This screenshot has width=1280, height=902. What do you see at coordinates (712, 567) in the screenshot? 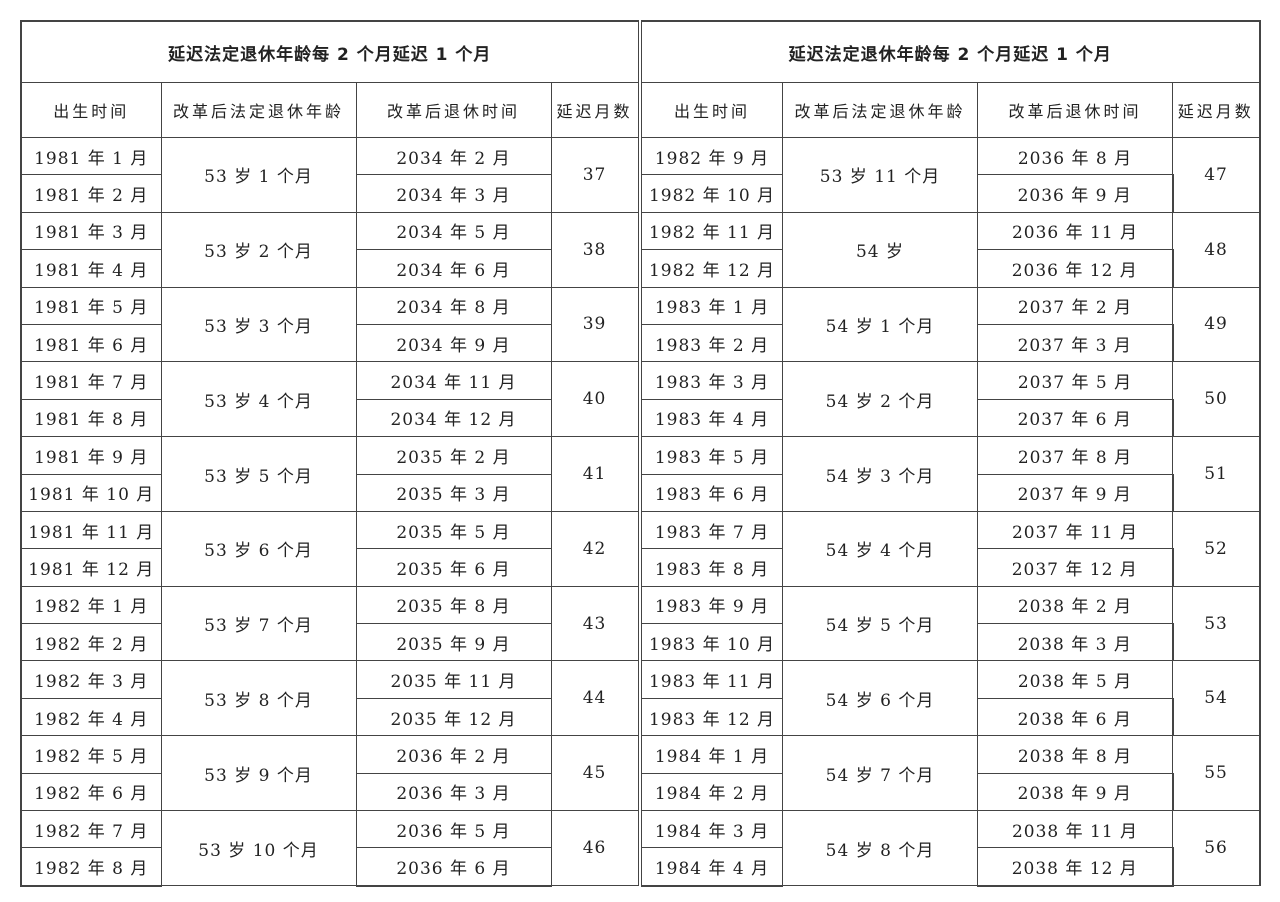
I see `birth-date-cell: 1983 年 8 月` at bounding box center [712, 567].